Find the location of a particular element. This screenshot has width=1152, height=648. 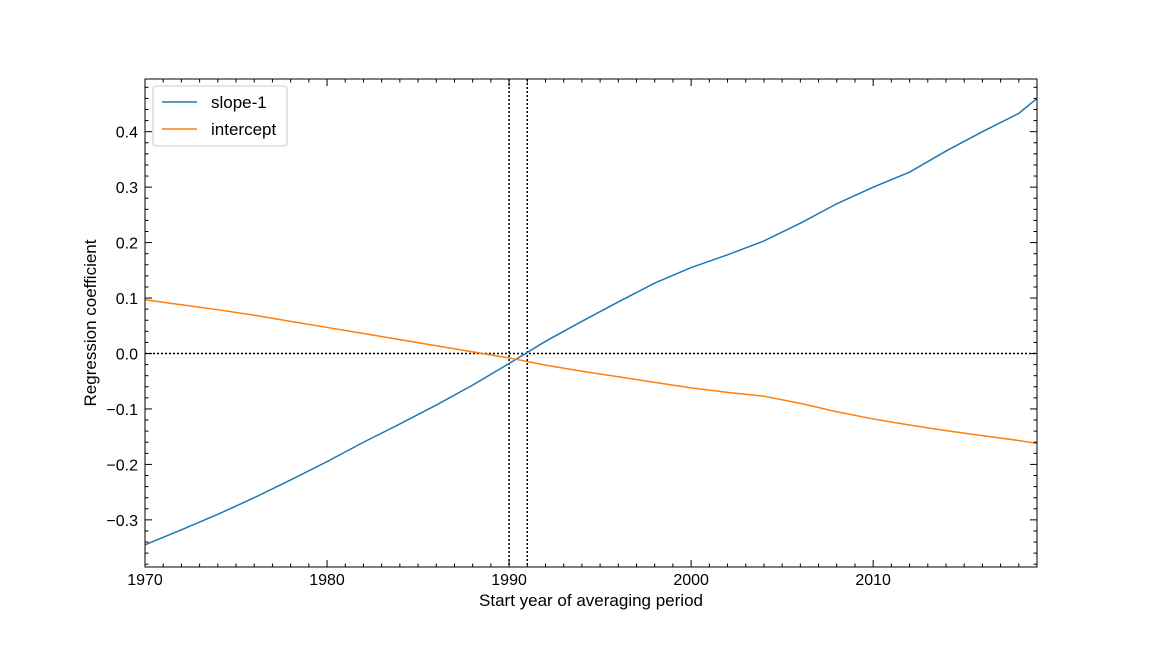

y-tick-label: 0.2 is located at coordinates (127, 244).